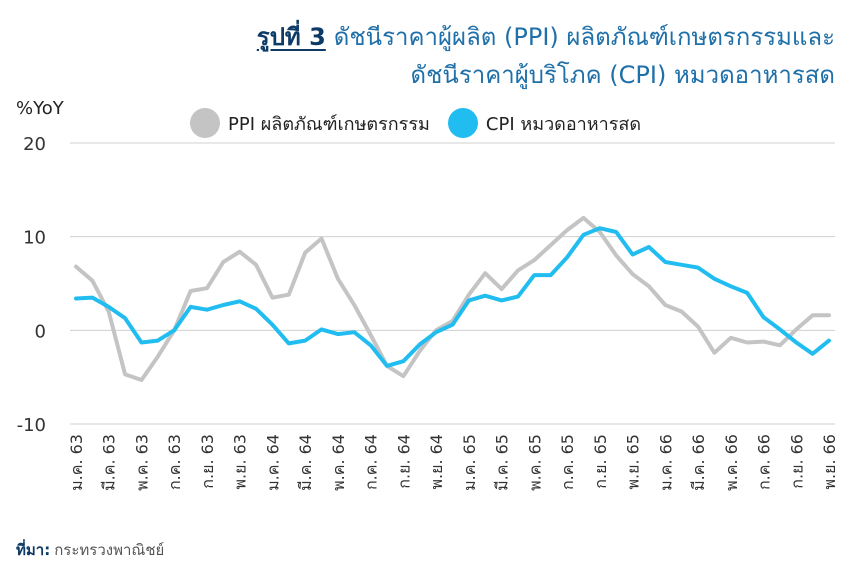 Image resolution: width=857 pixels, height=576 pixels. Describe the element at coordinates (698, 462) in the screenshot. I see `x-tick-label: มี.ค. 66` at that location.